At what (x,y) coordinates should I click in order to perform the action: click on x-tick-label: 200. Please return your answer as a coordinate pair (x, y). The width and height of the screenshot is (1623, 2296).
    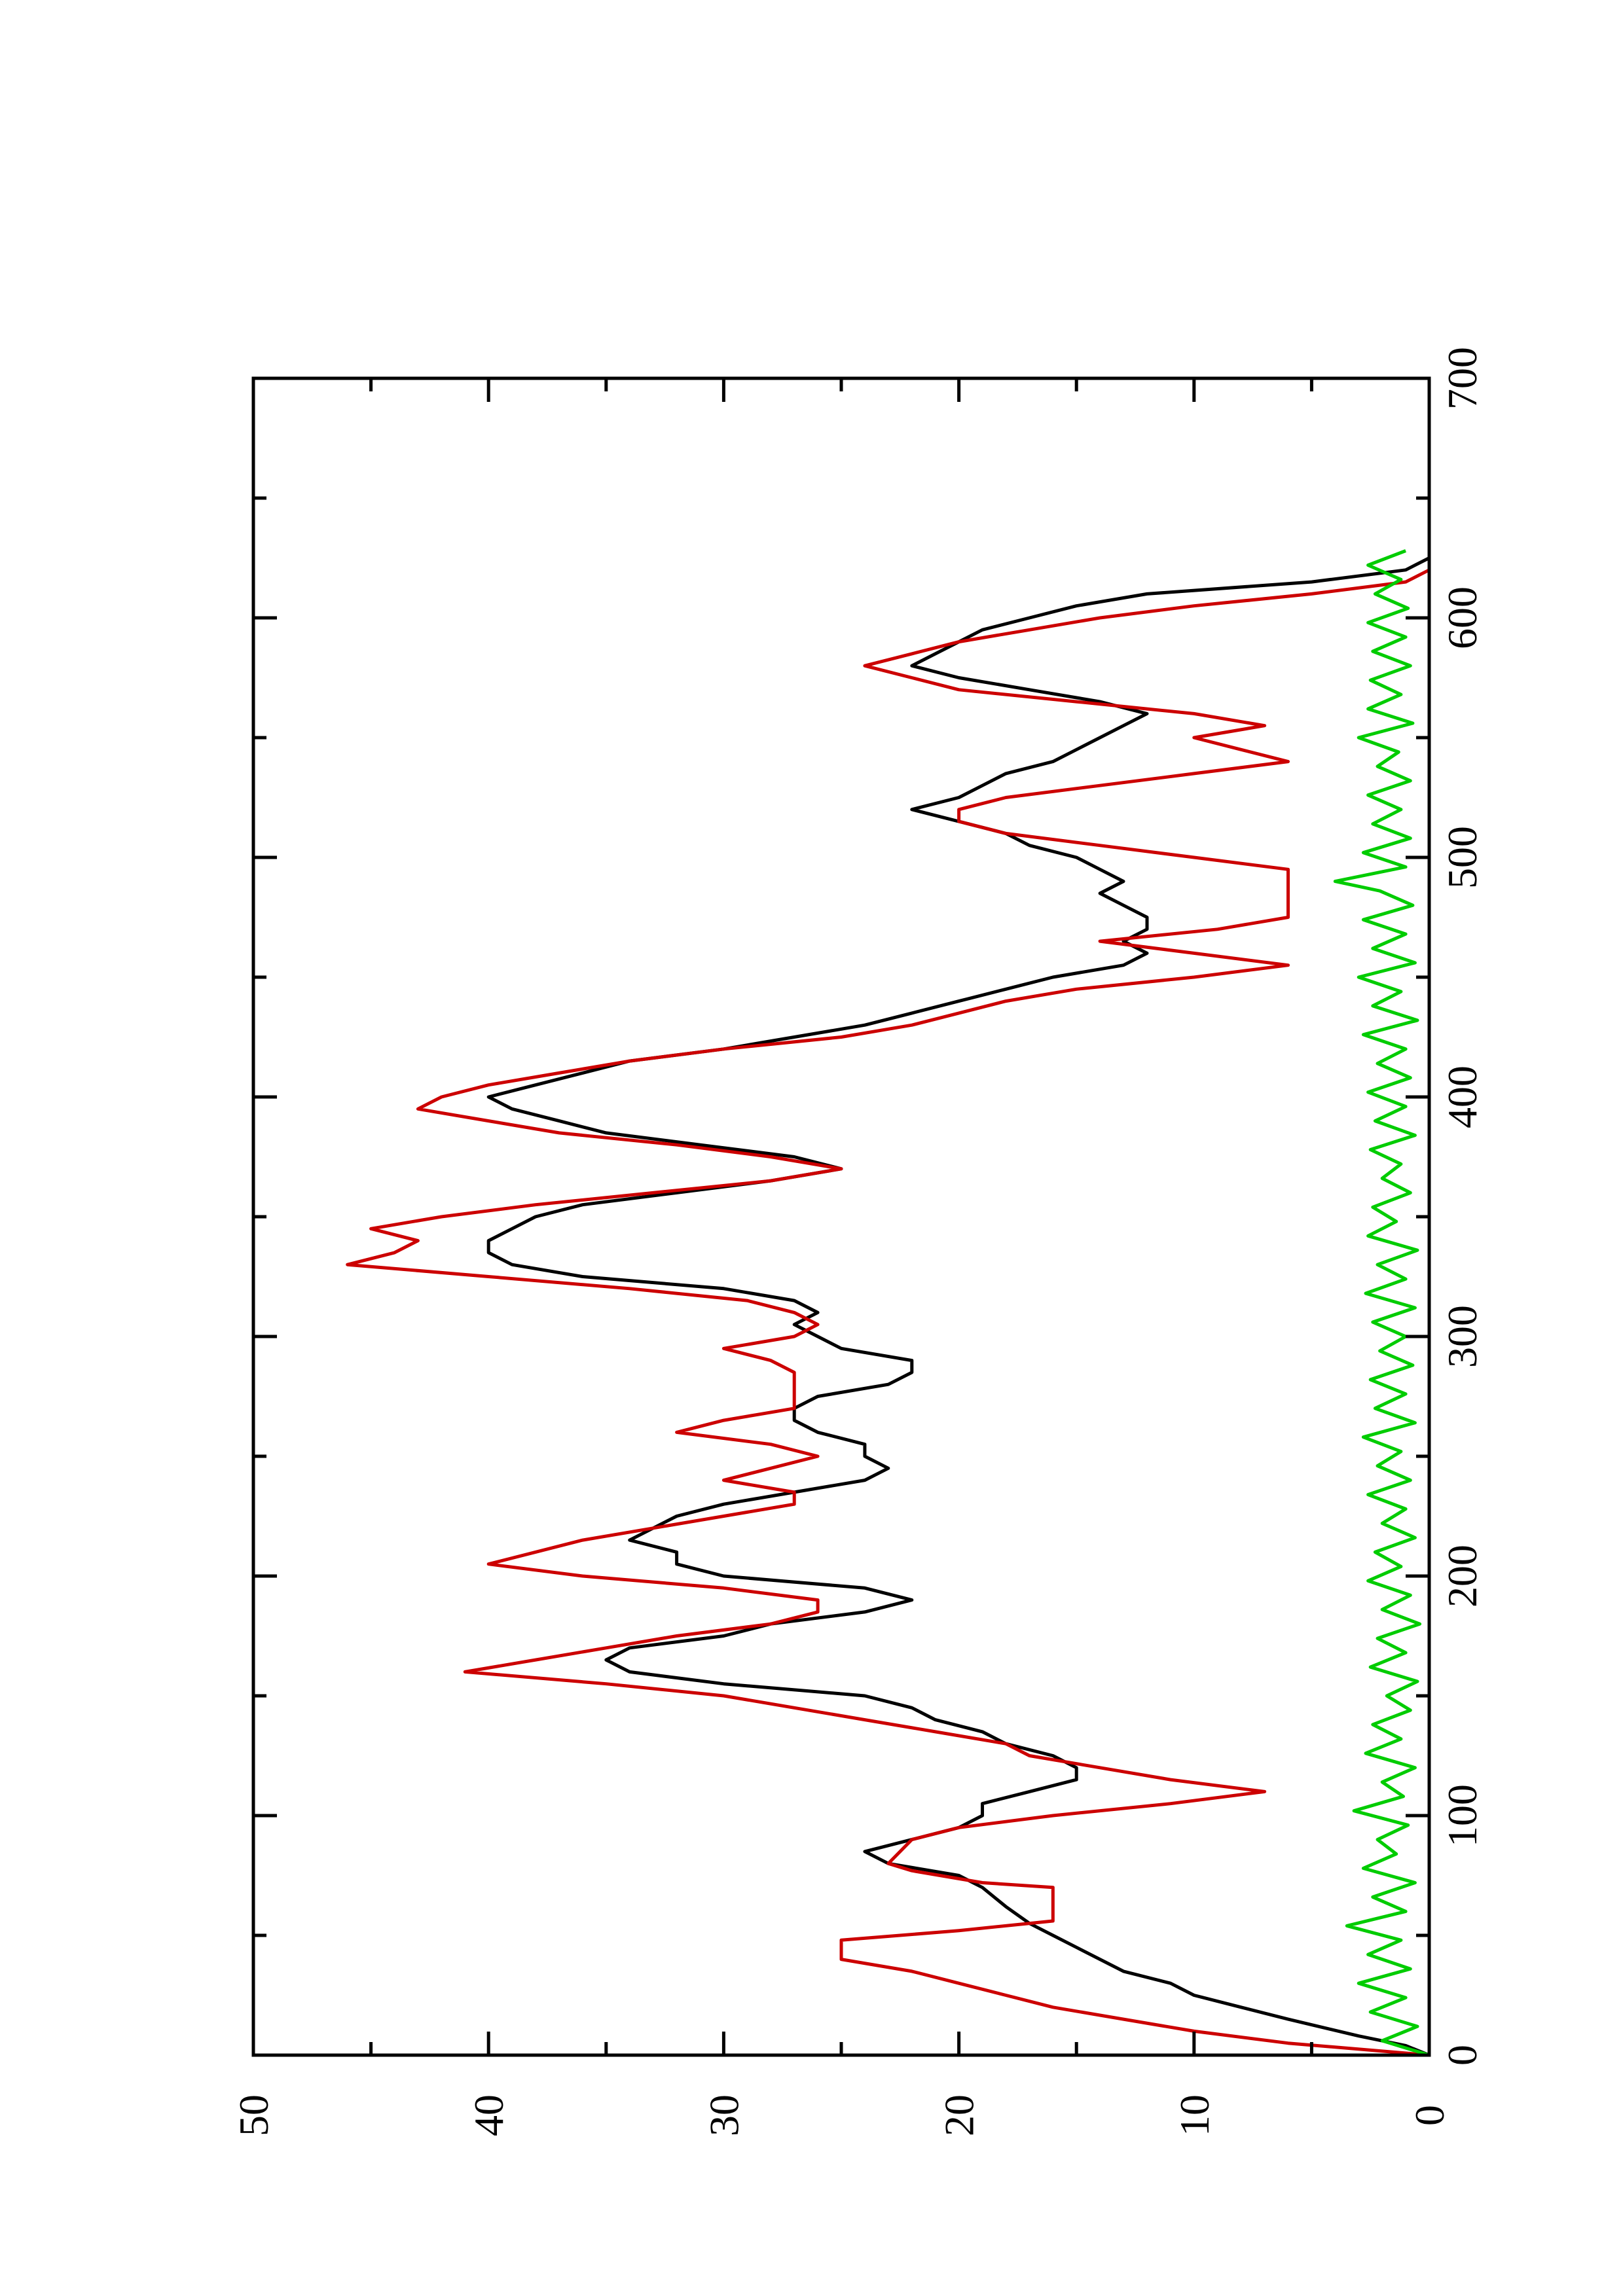
    Looking at the image, I should click on (1462, 1576).